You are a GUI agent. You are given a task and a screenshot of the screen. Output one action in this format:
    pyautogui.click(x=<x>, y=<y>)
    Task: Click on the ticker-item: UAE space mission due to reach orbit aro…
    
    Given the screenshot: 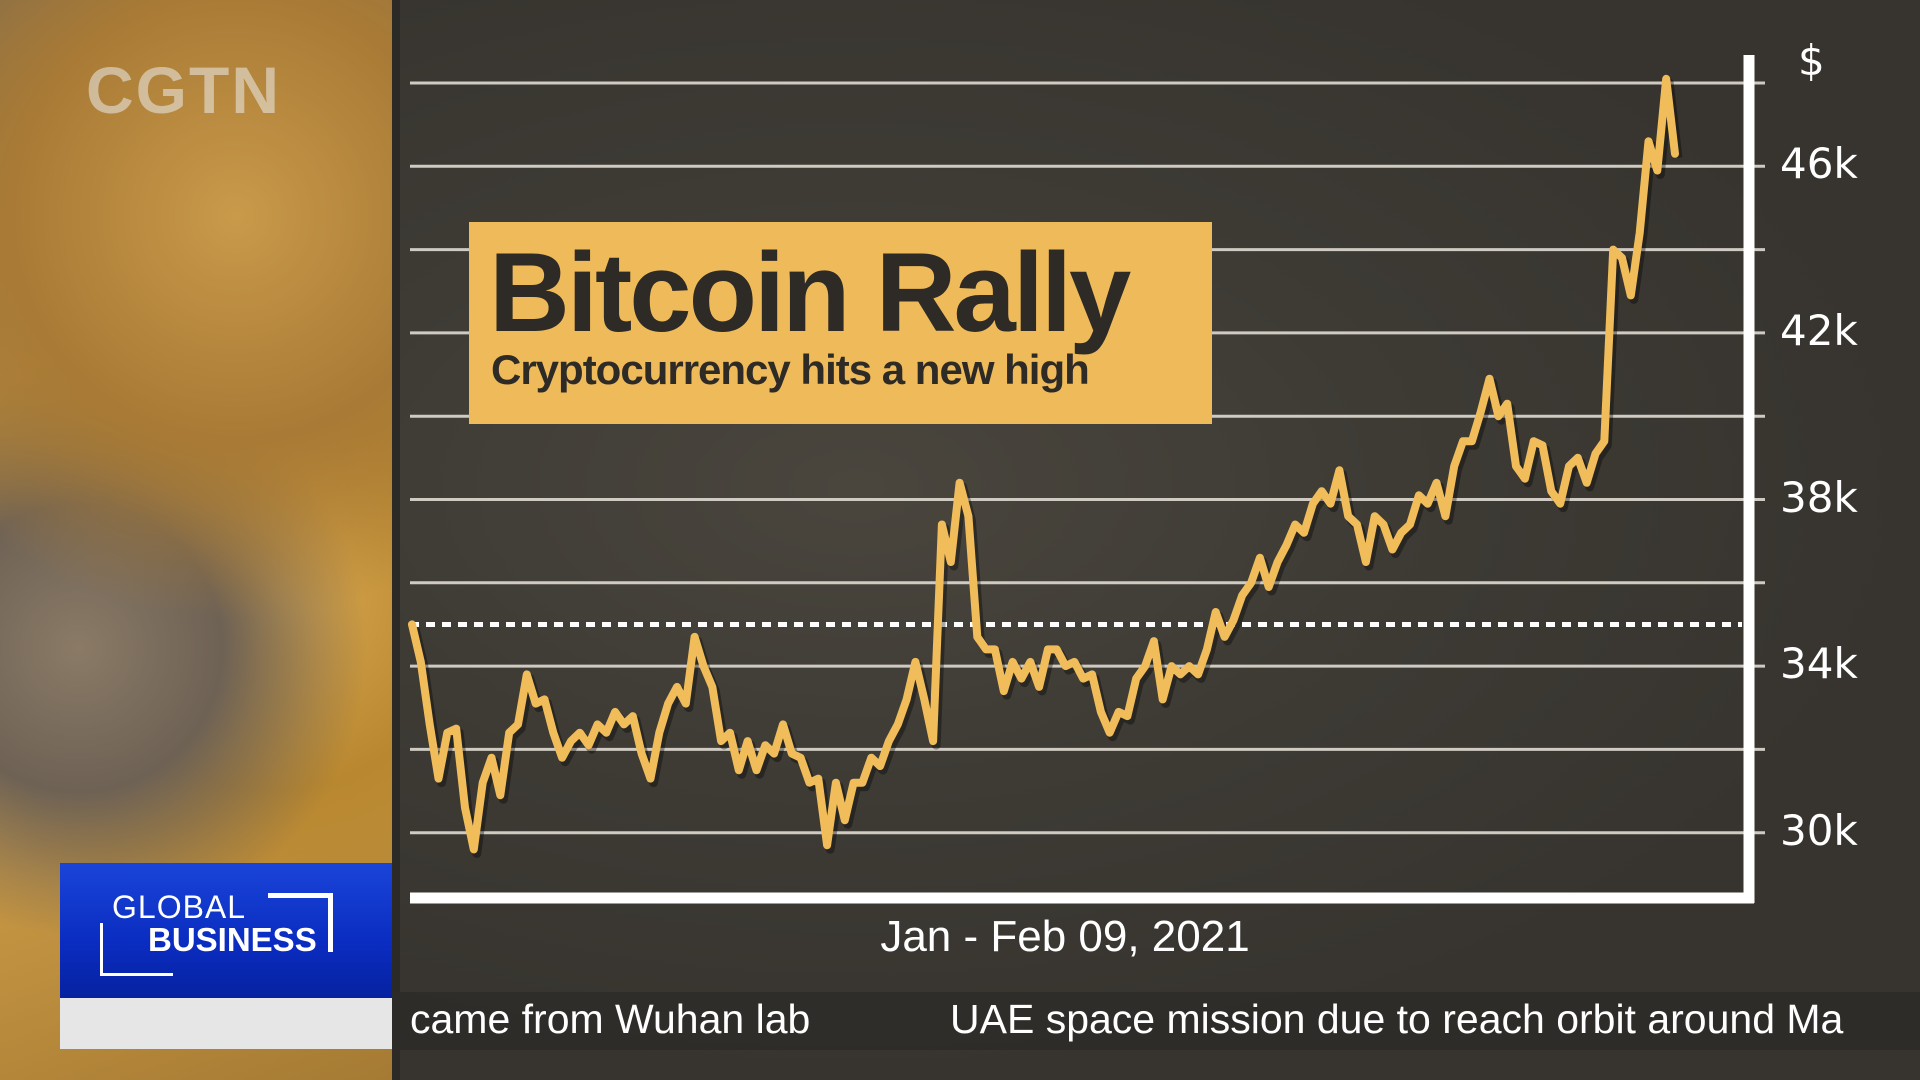 What is the action you would take?
    pyautogui.click(x=1397, y=1019)
    